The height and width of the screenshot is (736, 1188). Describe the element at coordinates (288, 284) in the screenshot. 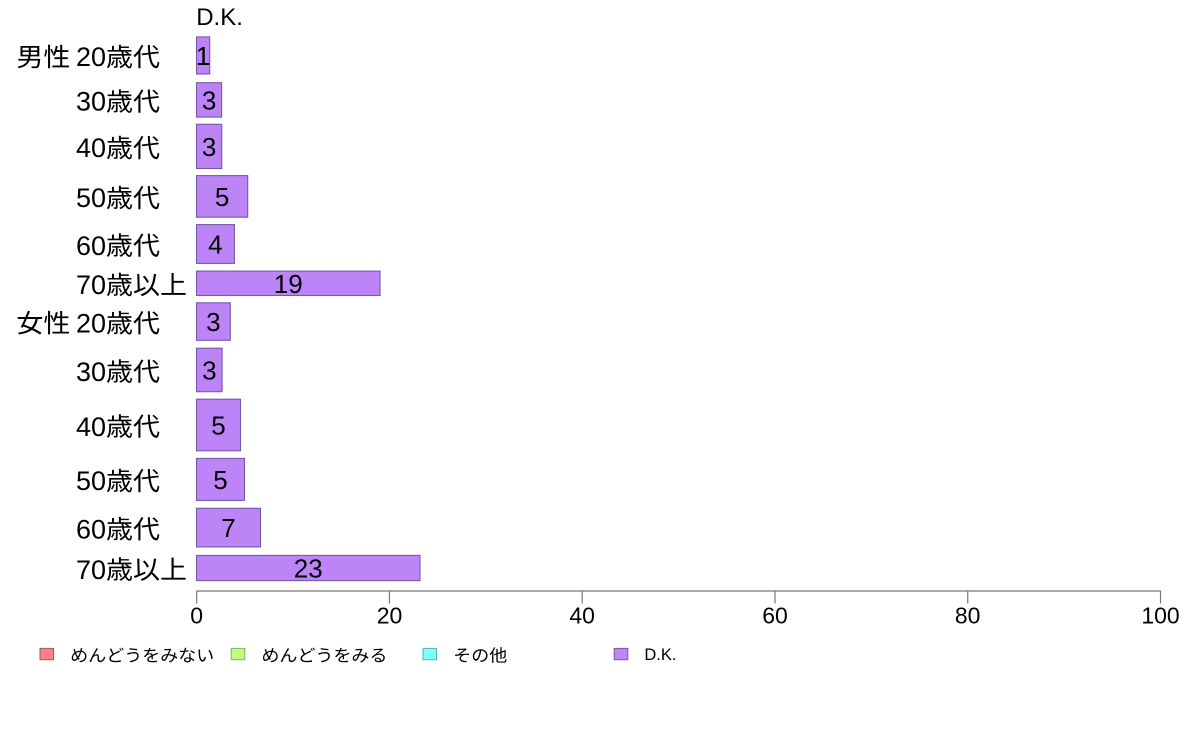

I see `svg-text: 19` at that location.